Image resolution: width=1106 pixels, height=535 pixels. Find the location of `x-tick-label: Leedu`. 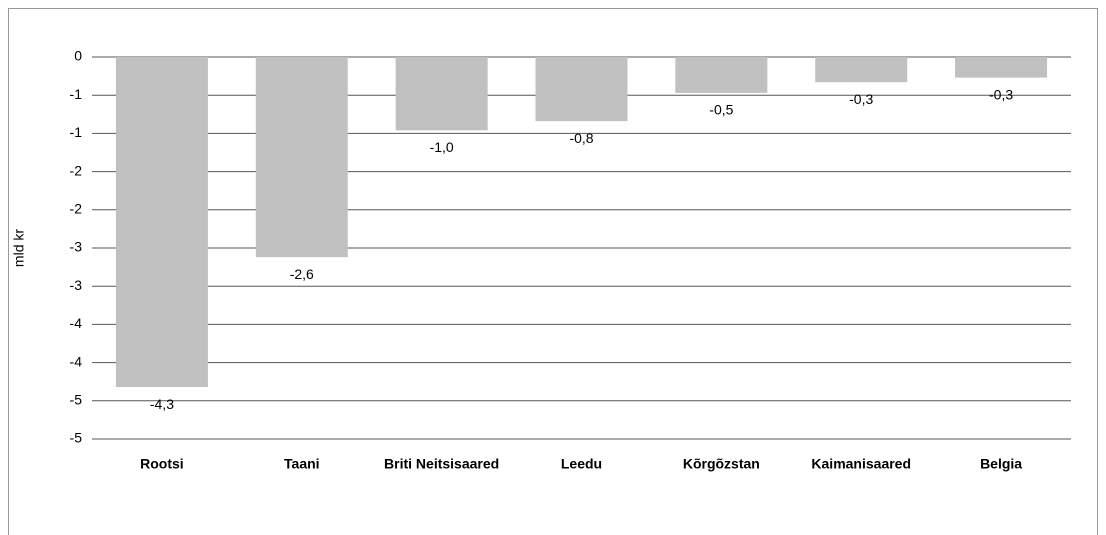

x-tick-label: Leedu is located at coordinates (581, 464).